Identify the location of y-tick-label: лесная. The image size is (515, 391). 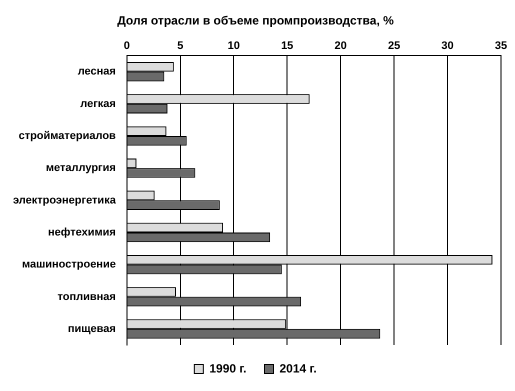
(97, 72).